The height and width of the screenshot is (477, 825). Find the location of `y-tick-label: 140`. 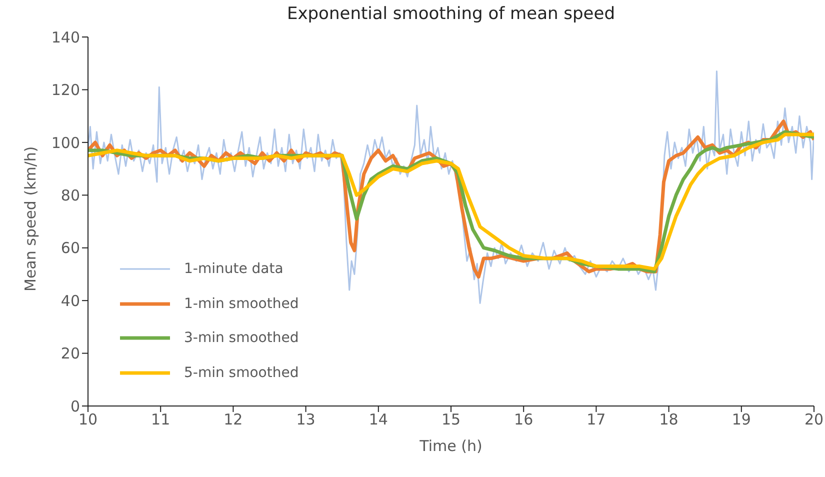

y-tick-label: 140 is located at coordinates (65, 37).